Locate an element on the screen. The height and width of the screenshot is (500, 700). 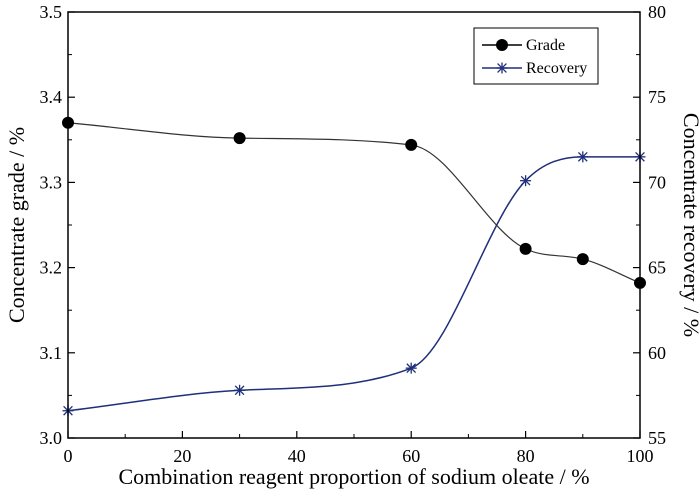
left-y-tick-label: 3.0 is located at coordinates (51, 438).